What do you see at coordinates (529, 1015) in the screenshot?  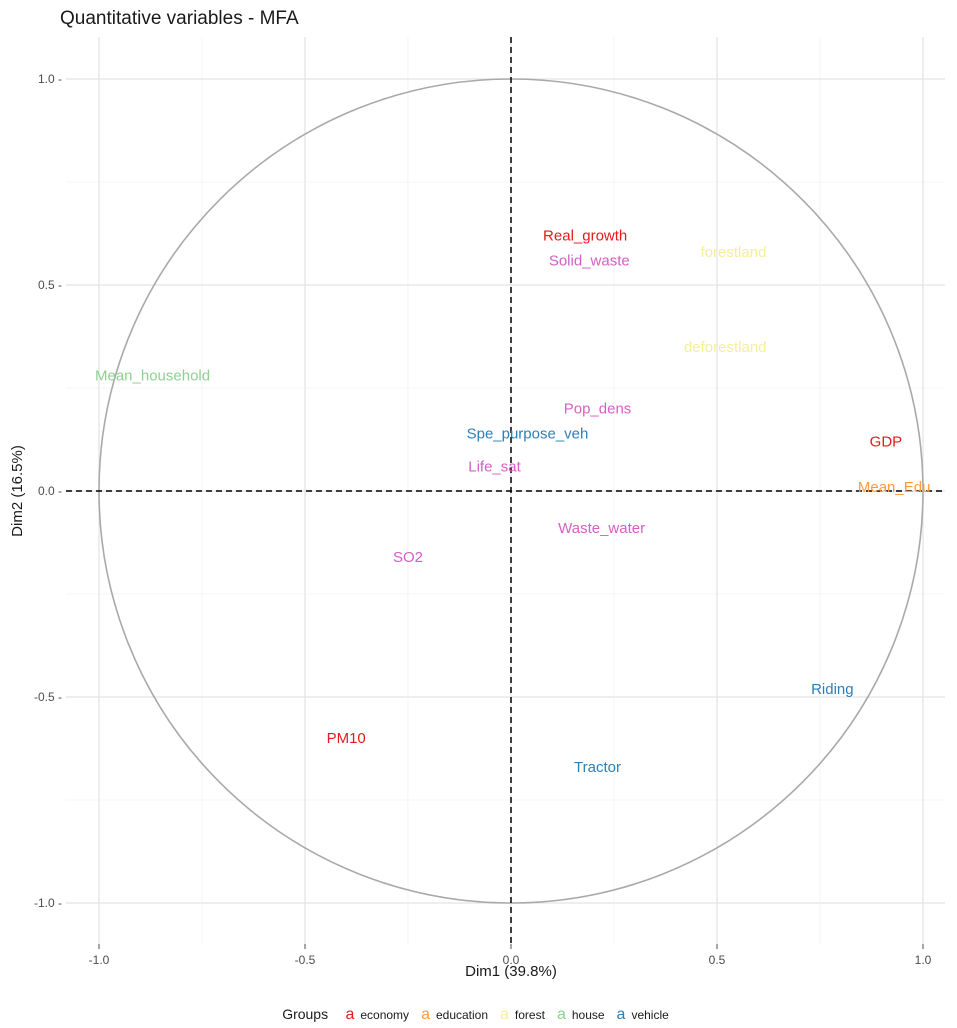 I see `legend-item-label: forest` at bounding box center [529, 1015].